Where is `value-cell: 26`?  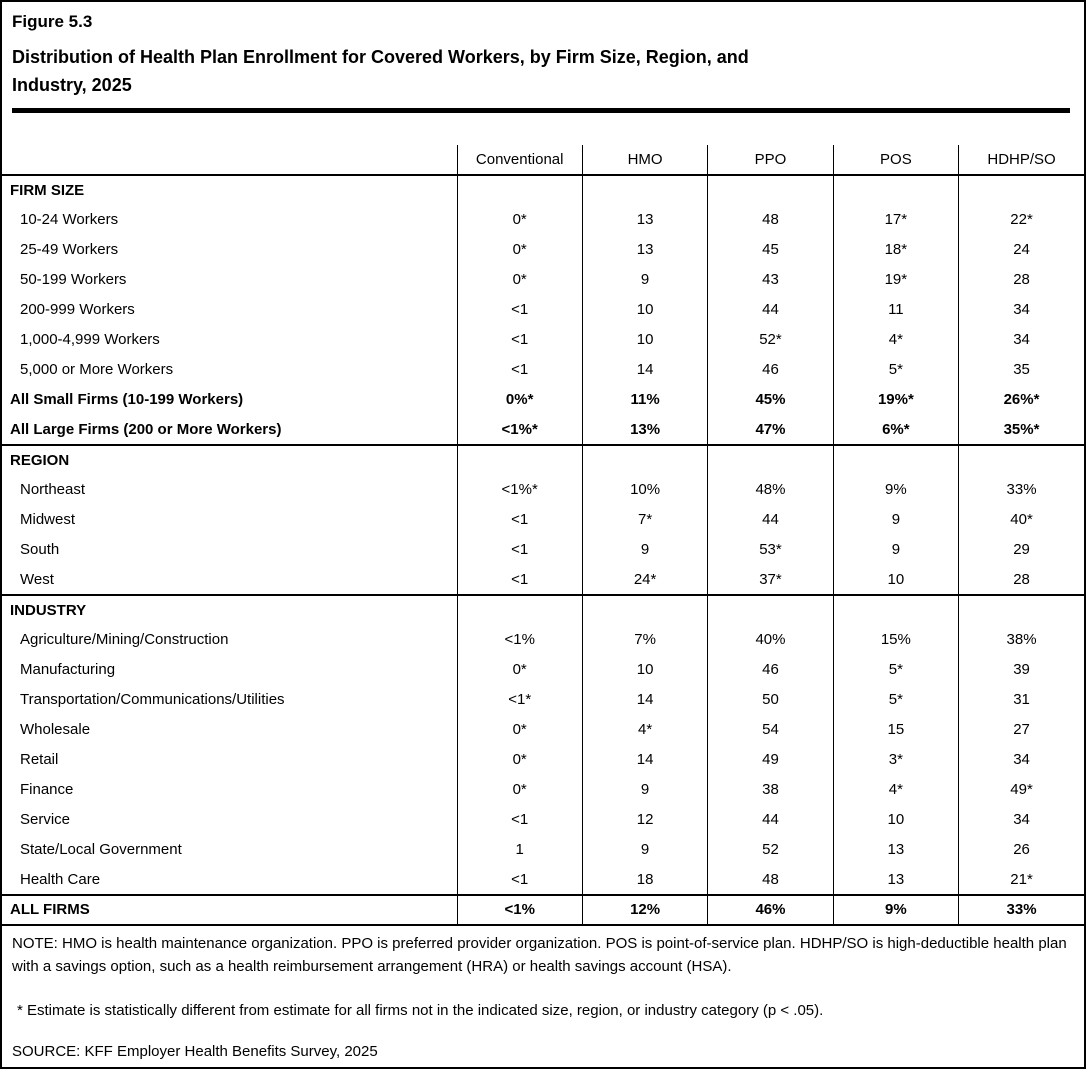 value-cell: 26 is located at coordinates (1021, 849).